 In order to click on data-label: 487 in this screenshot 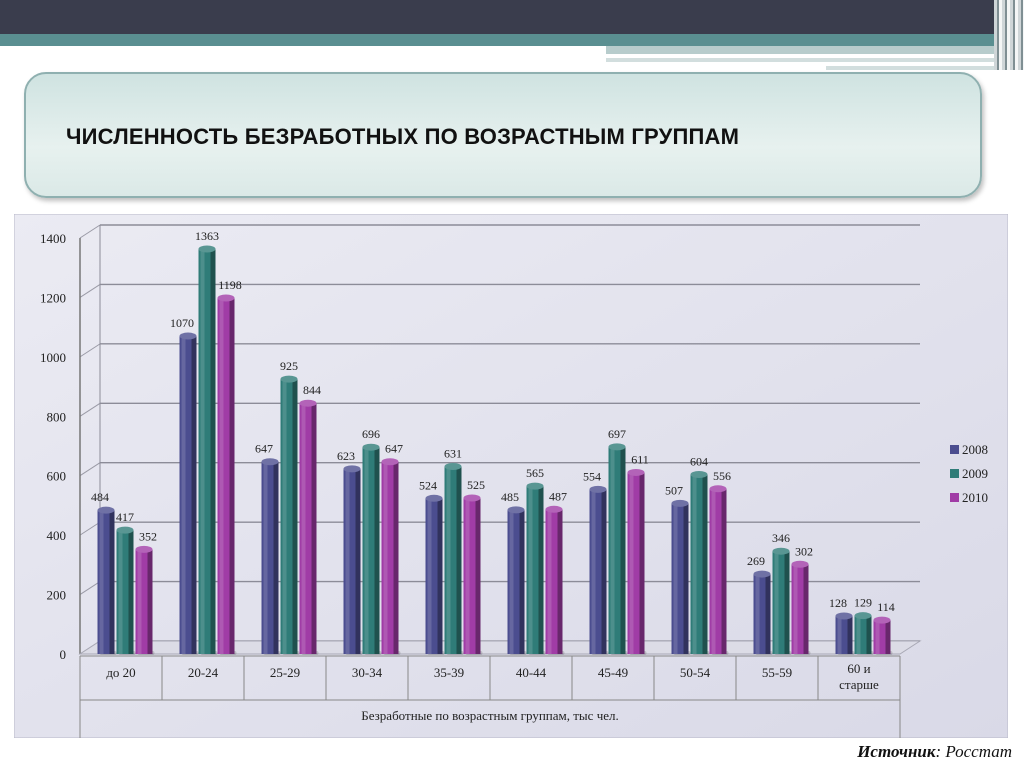, I will do `click(558, 496)`.